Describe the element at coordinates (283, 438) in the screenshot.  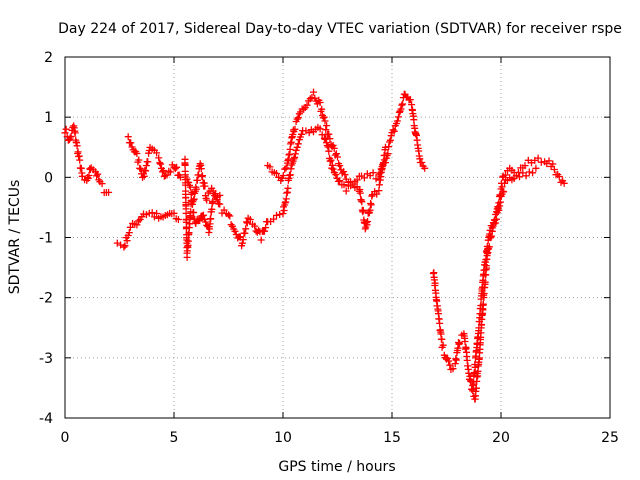
I see `x-tick-label: 10` at that location.